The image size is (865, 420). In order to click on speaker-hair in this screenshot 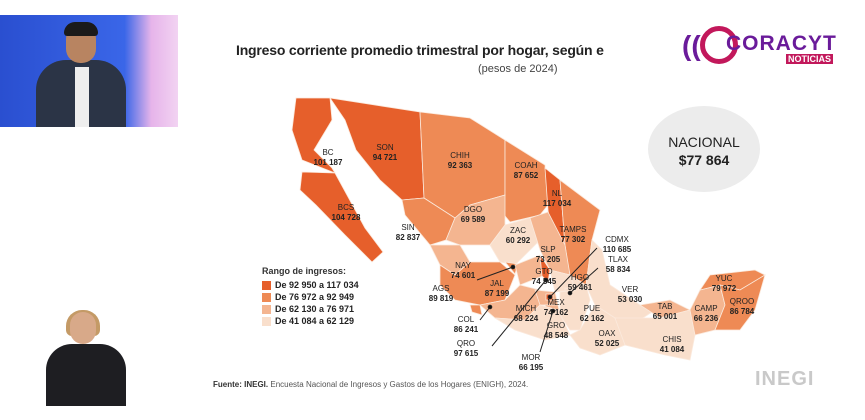, I will do `click(81, 29)`.